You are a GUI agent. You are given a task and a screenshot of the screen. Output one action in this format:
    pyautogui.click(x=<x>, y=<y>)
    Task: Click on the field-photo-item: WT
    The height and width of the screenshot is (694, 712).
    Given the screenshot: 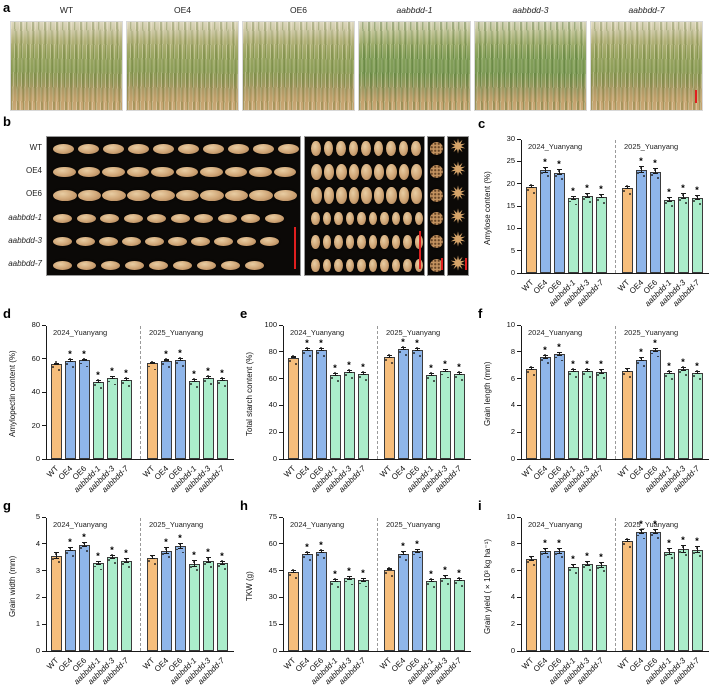 What is the action you would take?
    pyautogui.click(x=66, y=58)
    